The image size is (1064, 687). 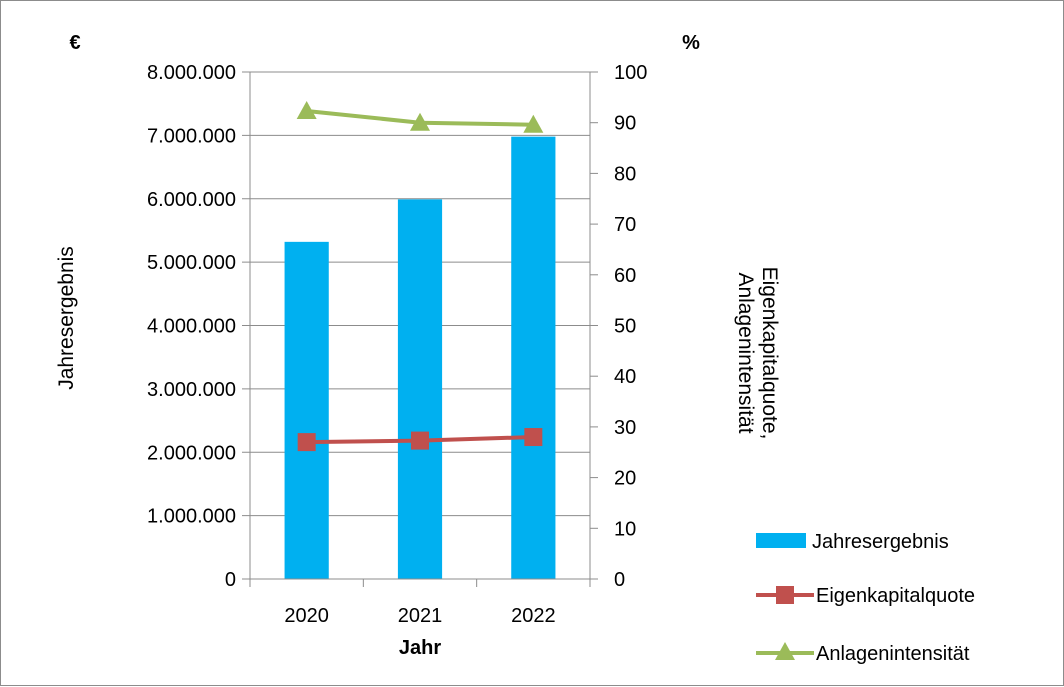 I want to click on right-axis-title-line-2: Anlagenintensität, so click(x=745, y=352).